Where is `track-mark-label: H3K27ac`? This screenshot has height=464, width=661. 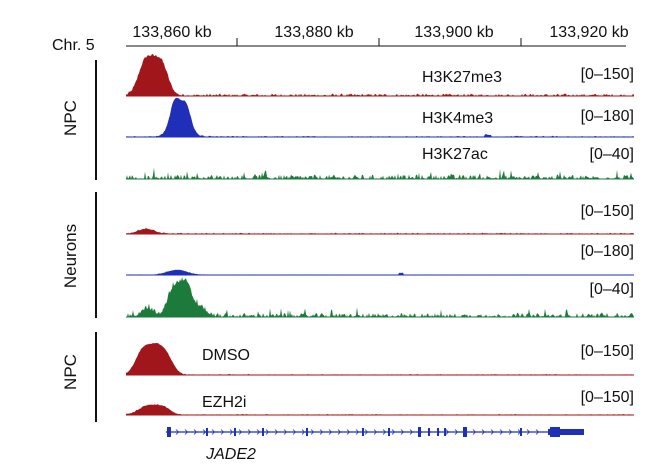
track-mark-label: H3K27ac is located at coordinates (455, 154).